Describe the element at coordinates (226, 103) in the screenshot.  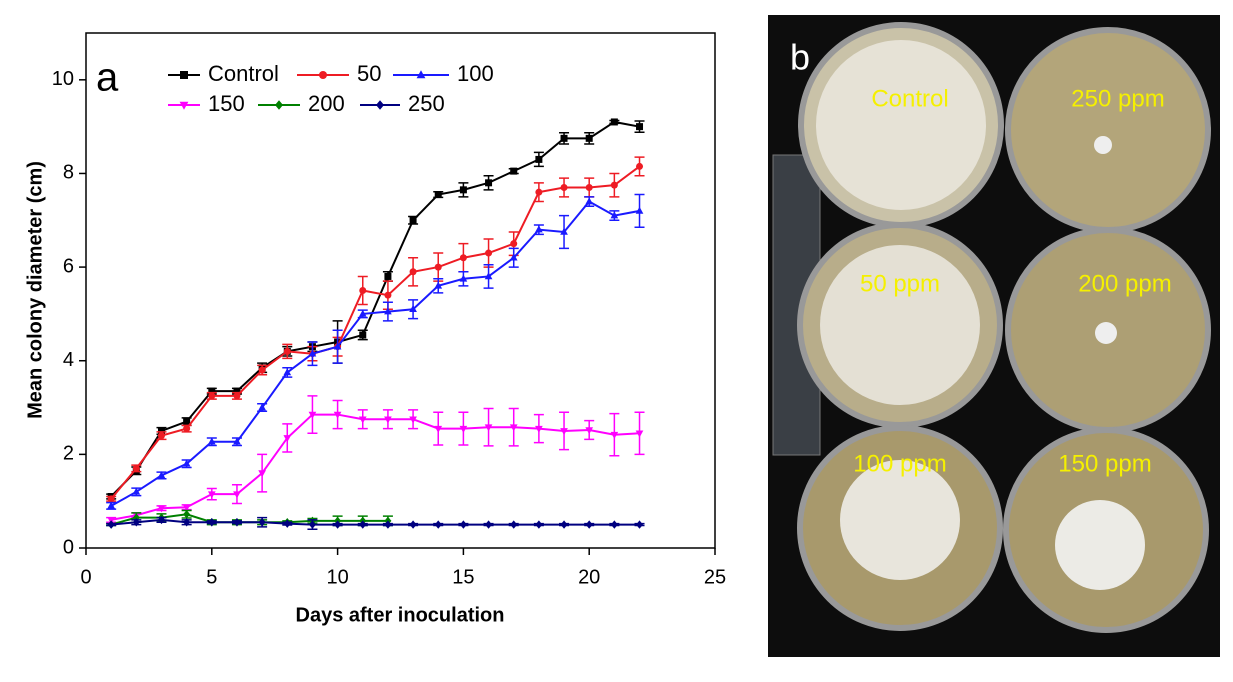
I see `legend-label: 150` at that location.